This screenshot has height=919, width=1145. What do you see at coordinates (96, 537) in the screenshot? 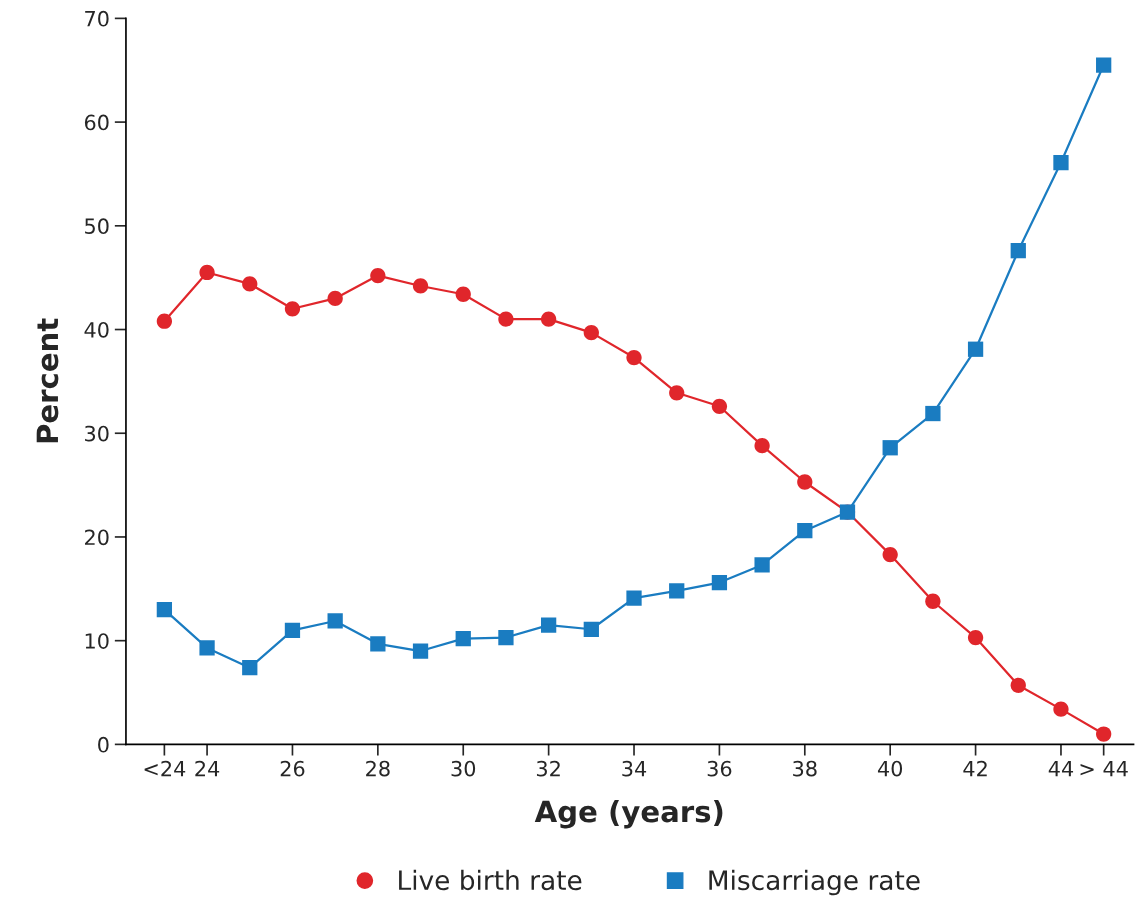
I see `y-tick-label: 20` at bounding box center [96, 537].